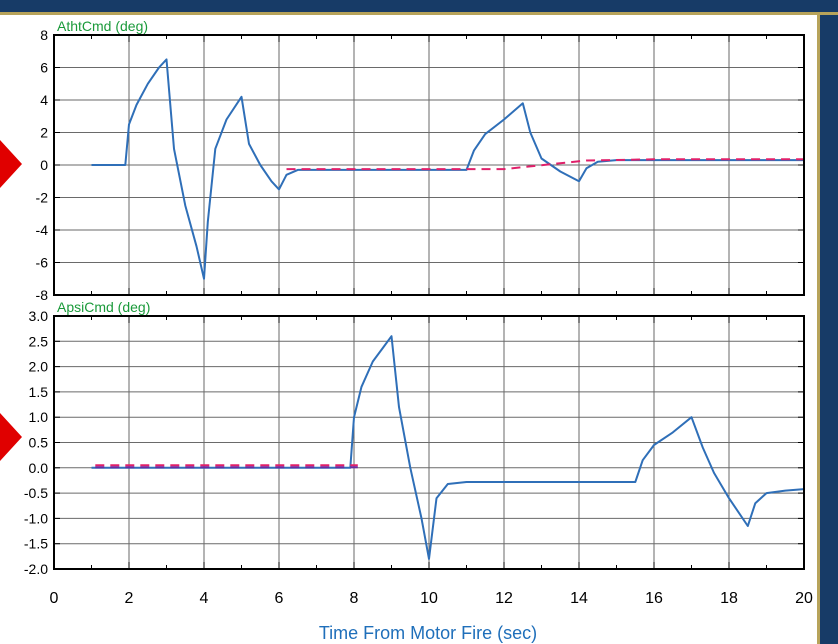 The width and height of the screenshot is (838, 644). I want to click on y-tick-label: 1.0, so click(39, 417).